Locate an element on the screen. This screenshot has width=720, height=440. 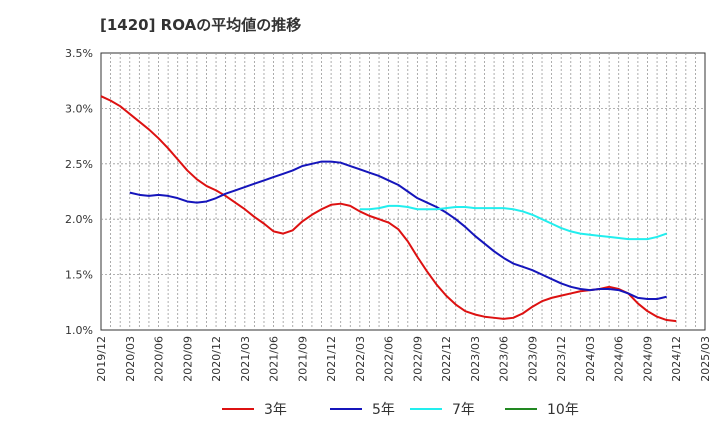
legend-label-5年: 5年 is located at coordinates (383, 410).